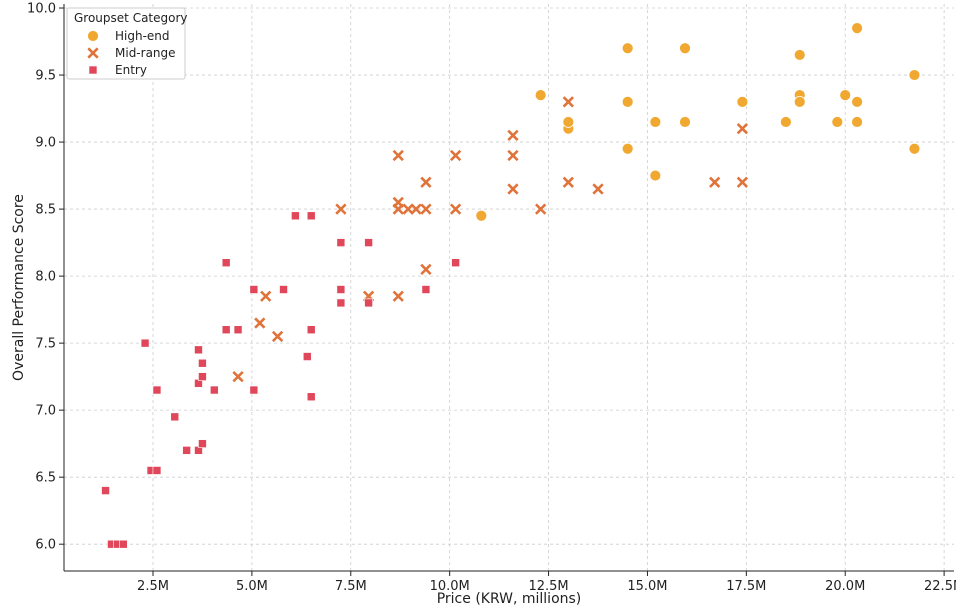 This screenshot has height=616, width=956. What do you see at coordinates (93, 36) in the screenshot?
I see `legend-marker-high-end` at bounding box center [93, 36].